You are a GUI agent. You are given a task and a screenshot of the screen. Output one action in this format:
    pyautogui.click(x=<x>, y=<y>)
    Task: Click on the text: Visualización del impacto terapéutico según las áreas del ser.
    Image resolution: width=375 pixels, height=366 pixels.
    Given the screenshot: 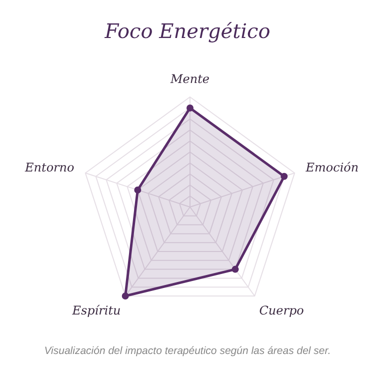 What is the action you would take?
    pyautogui.click(x=187, y=351)
    